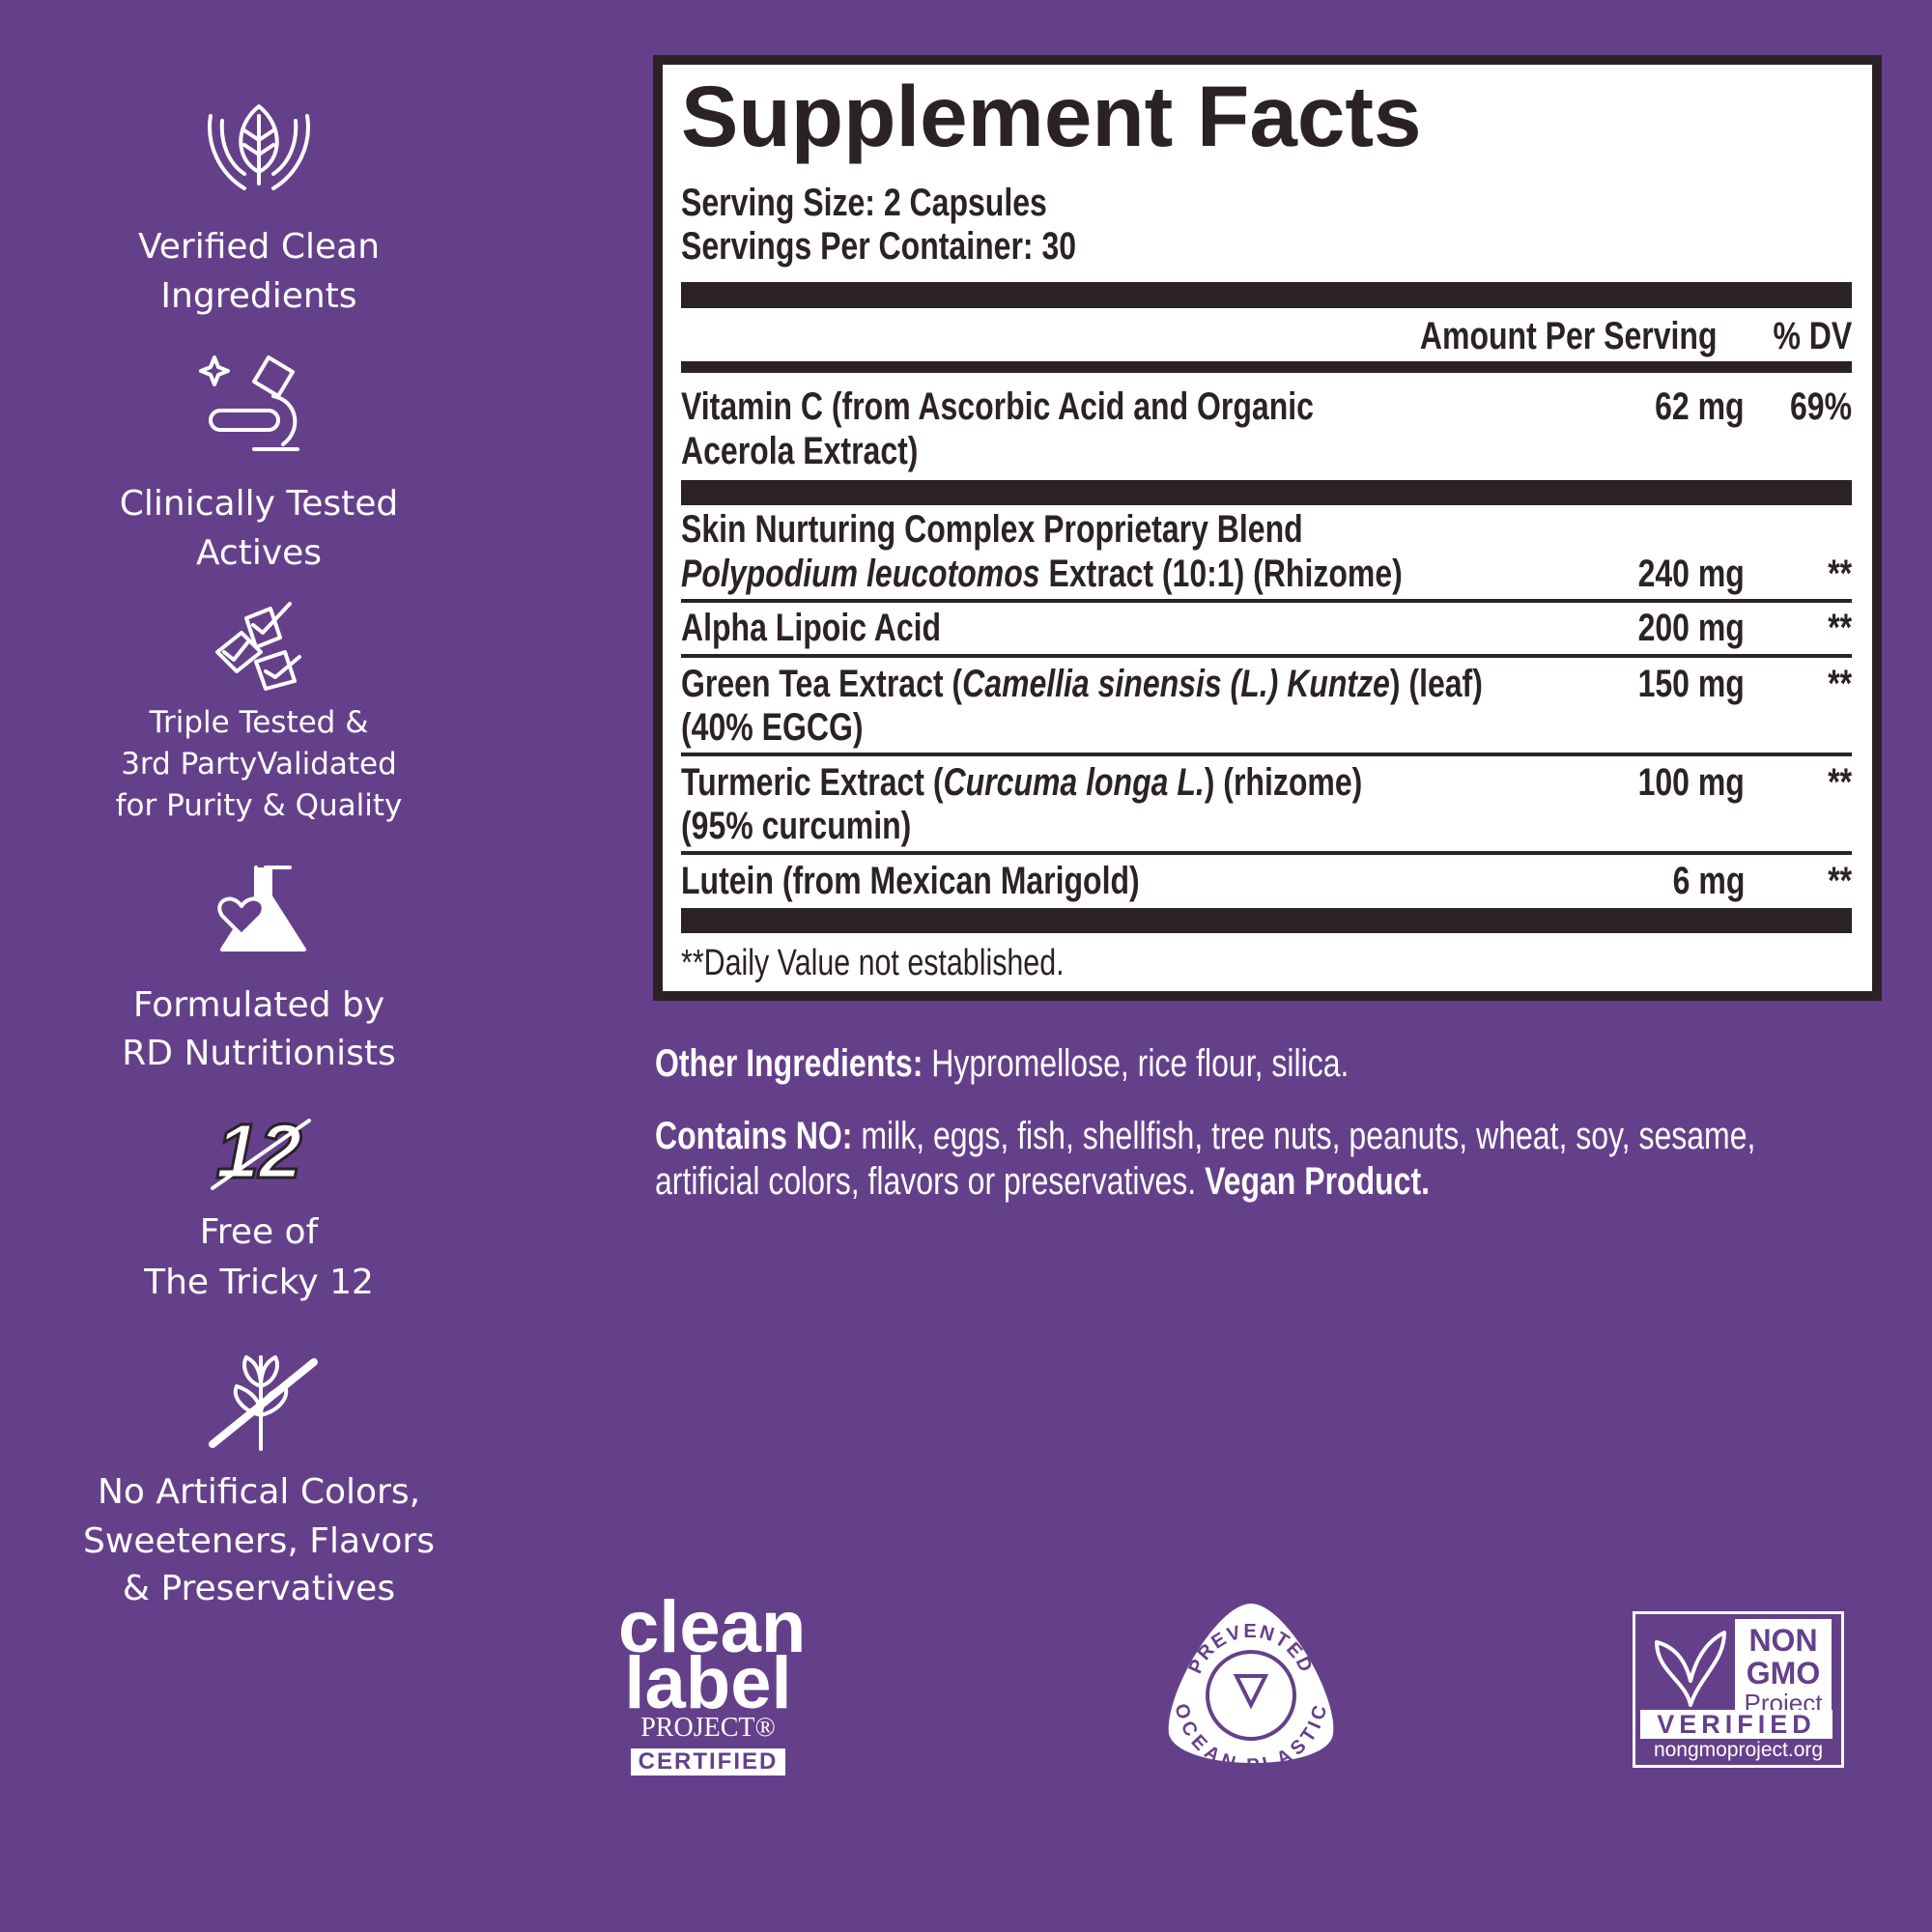  What do you see at coordinates (259, 553) in the screenshot?
I see `feature-label: Actives` at bounding box center [259, 553].